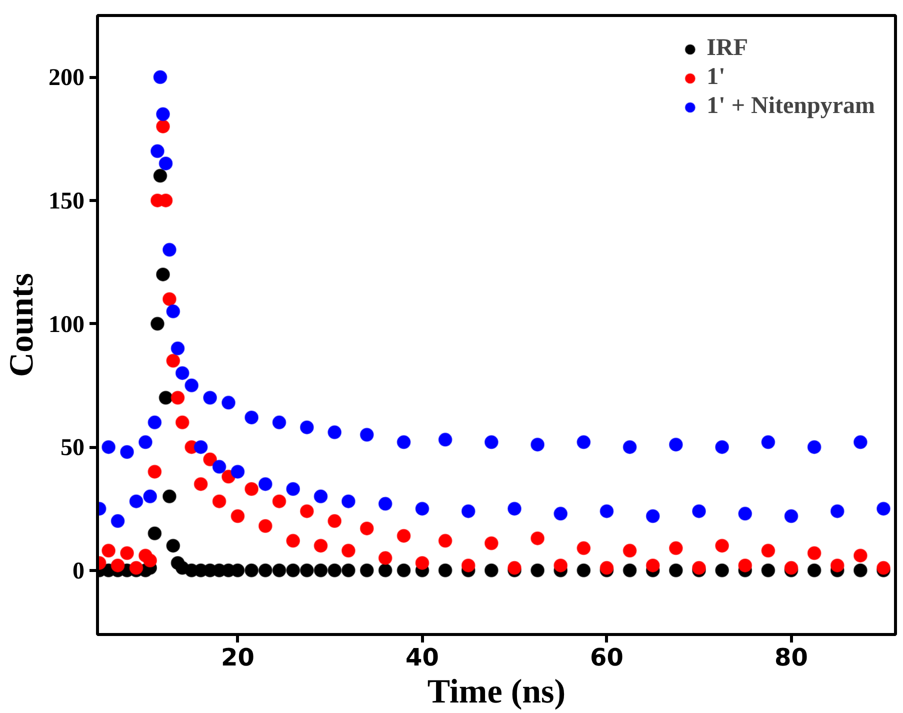 This screenshot has height=713, width=903. I want to click on y-tick-label: 200, so click(66, 78).